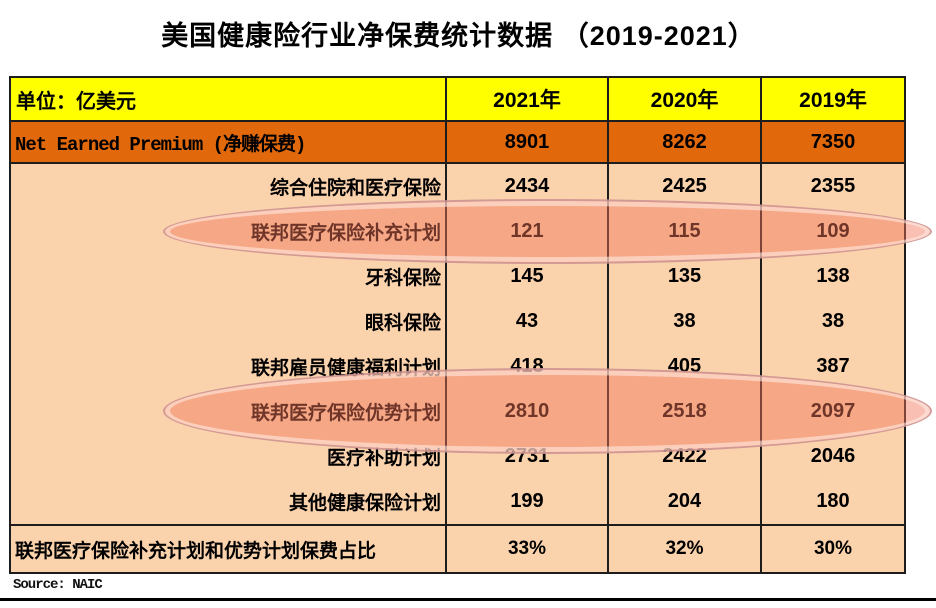  Describe the element at coordinates (832, 99) in the screenshot. I see `column-header-2019: 2019年` at that location.